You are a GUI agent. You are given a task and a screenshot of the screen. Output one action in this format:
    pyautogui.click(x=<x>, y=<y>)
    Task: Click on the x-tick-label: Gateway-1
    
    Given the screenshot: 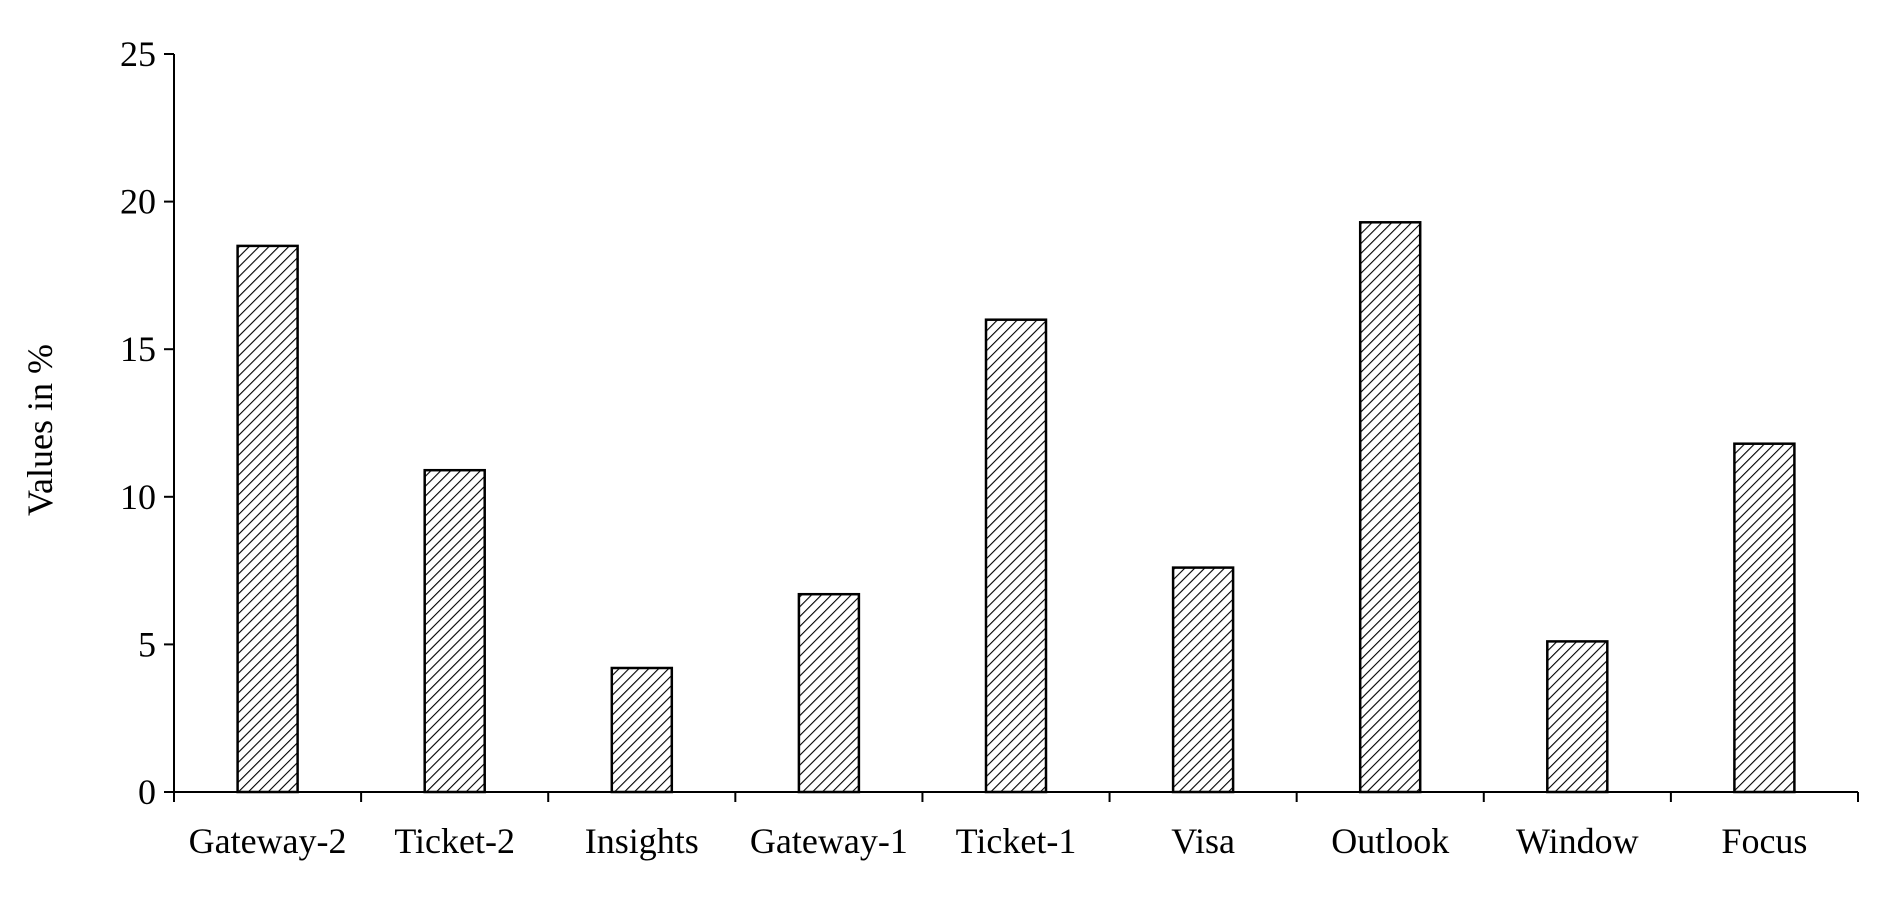 What is the action you would take?
    pyautogui.click(x=829, y=841)
    